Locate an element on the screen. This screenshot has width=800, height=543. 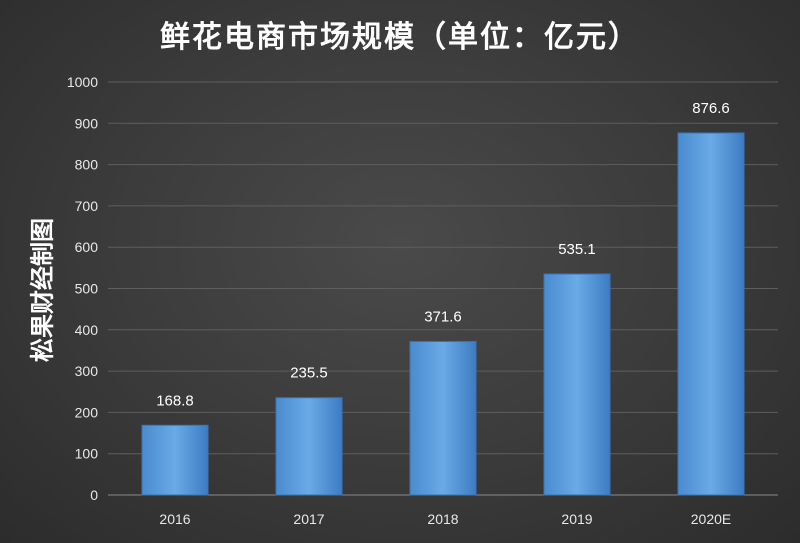
y-tick-label: 800 is located at coordinates (87, 165).